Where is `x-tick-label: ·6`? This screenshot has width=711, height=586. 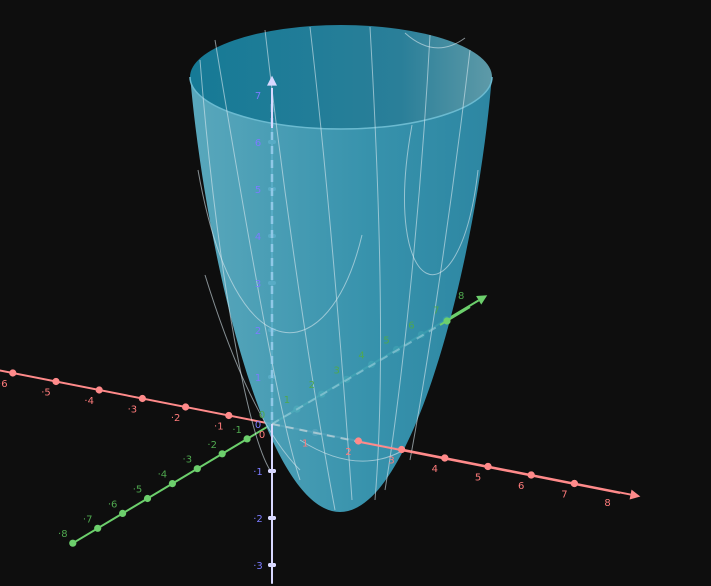 x-tick-label: ·6 is located at coordinates (4, 384).